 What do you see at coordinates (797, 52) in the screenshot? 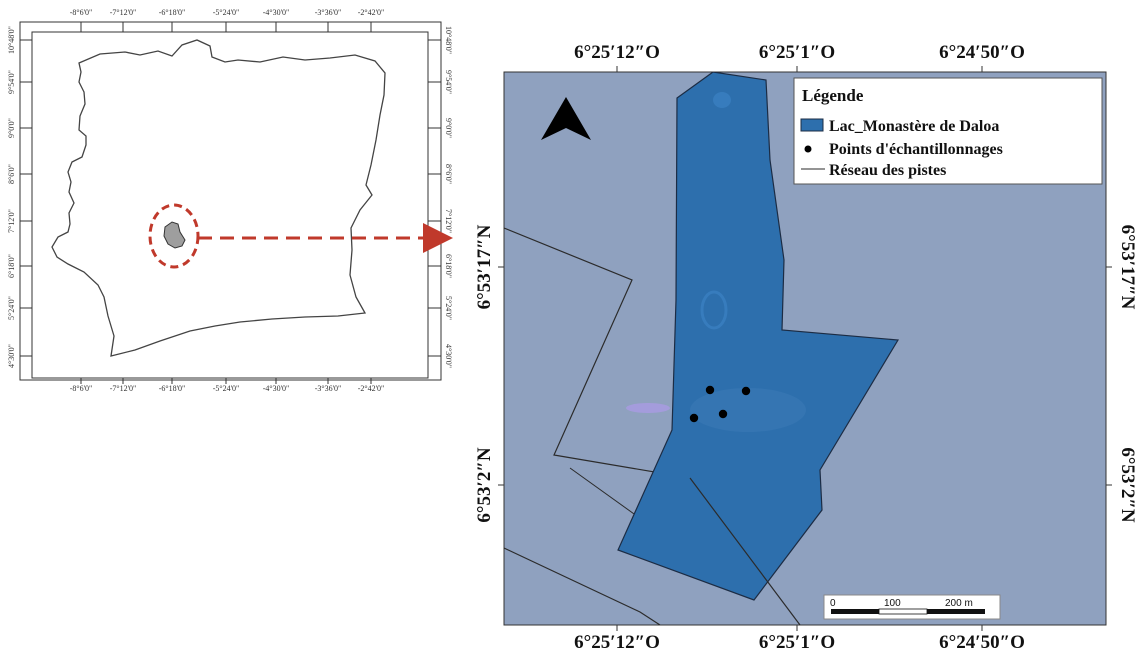
I see `main-top-label: 6°25′1″O` at bounding box center [797, 52].